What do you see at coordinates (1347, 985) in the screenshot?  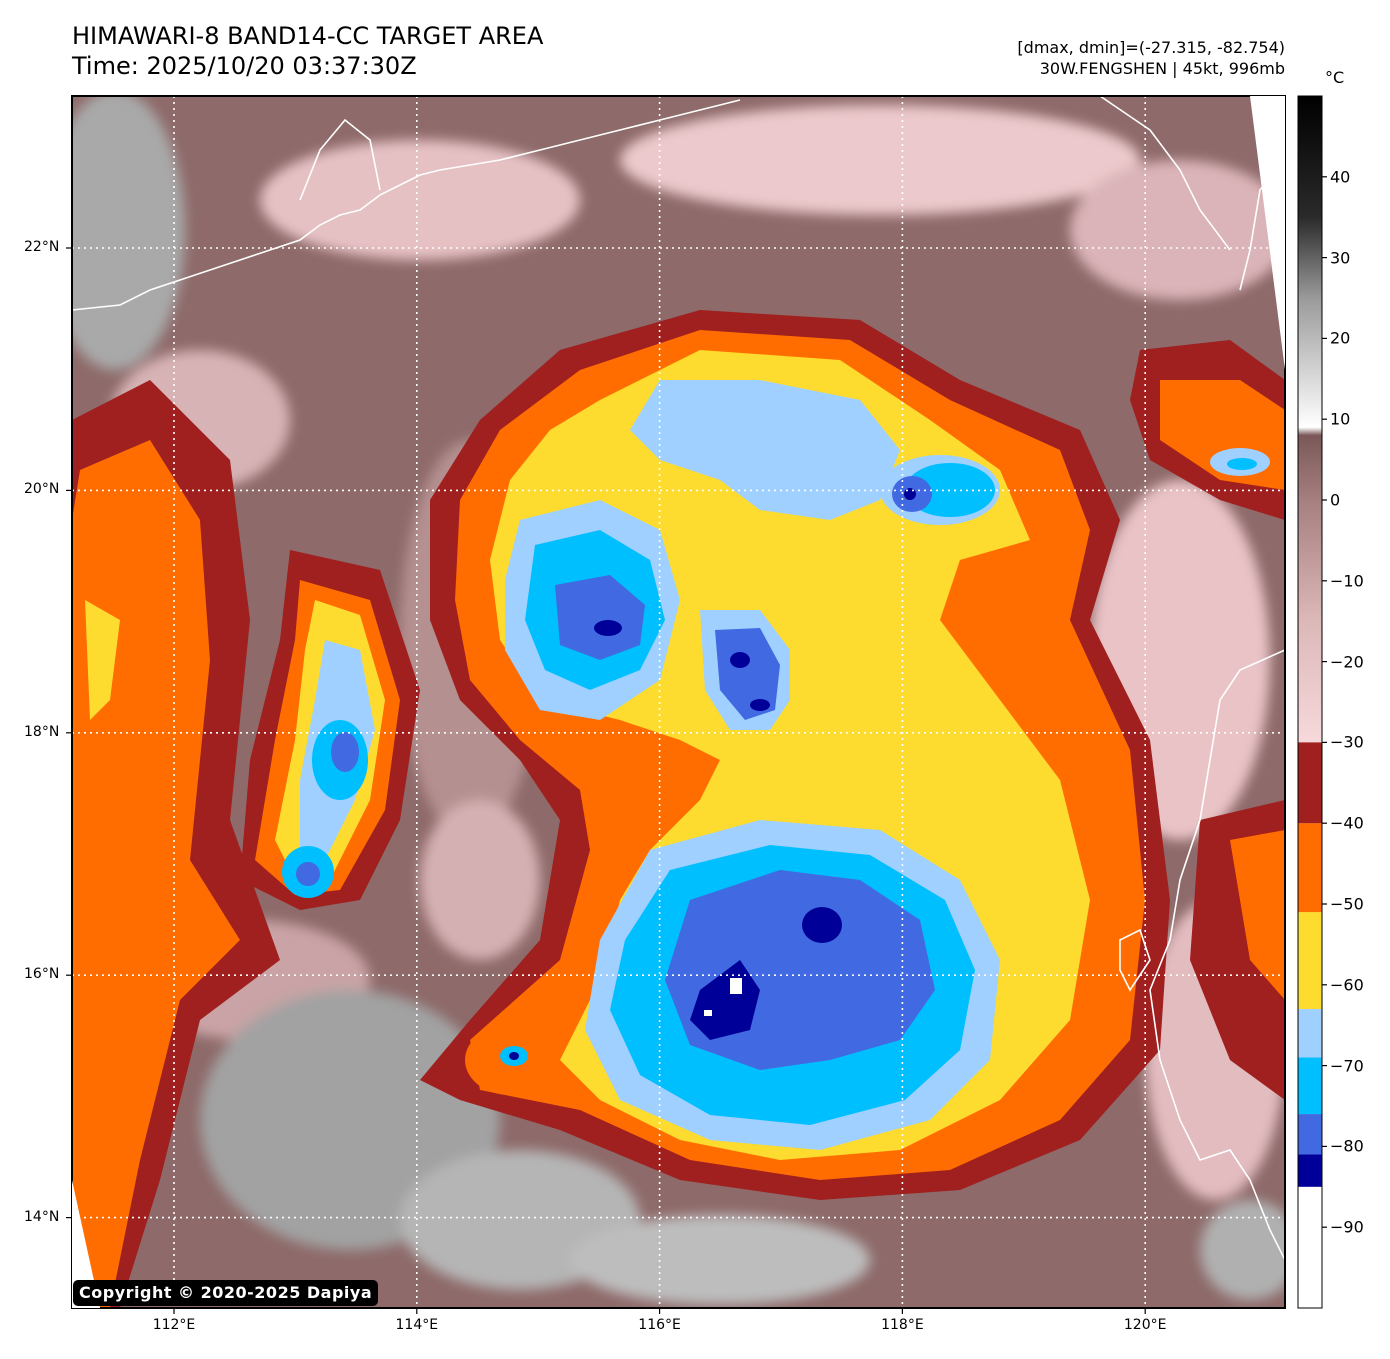 I see `colorbar-tick-label: −60` at bounding box center [1347, 985].